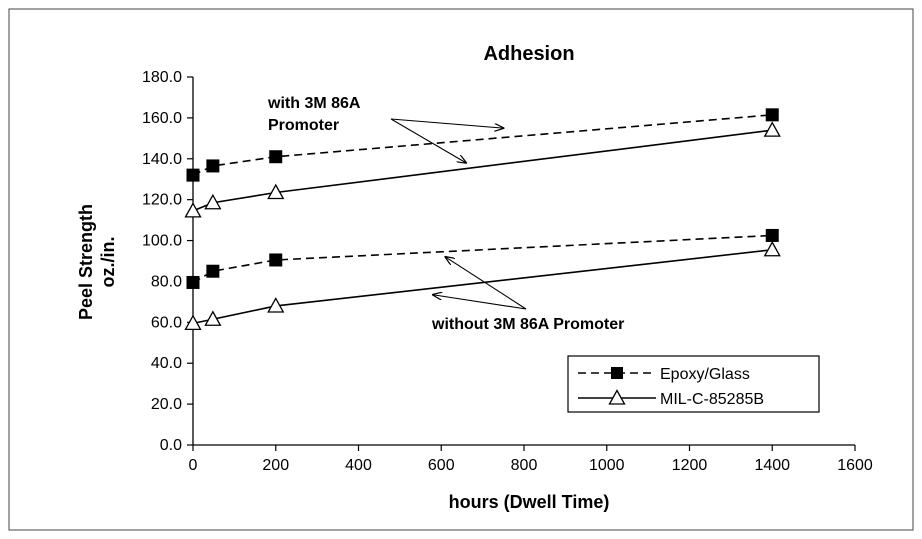 Image resolution: width=922 pixels, height=539 pixels. What do you see at coordinates (162, 77) in the screenshot?
I see `y-tick-label: 180.0` at bounding box center [162, 77].